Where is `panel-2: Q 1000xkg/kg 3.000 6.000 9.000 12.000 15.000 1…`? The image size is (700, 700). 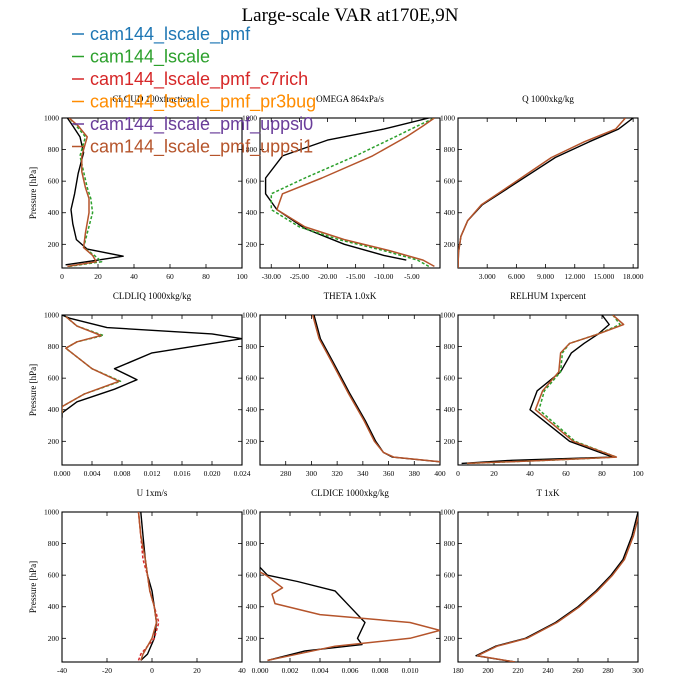 panel-2: Q 1000xkg/kg 3.000 6.000 9.000 12.000 15.000 1… is located at coordinates (542, 187).